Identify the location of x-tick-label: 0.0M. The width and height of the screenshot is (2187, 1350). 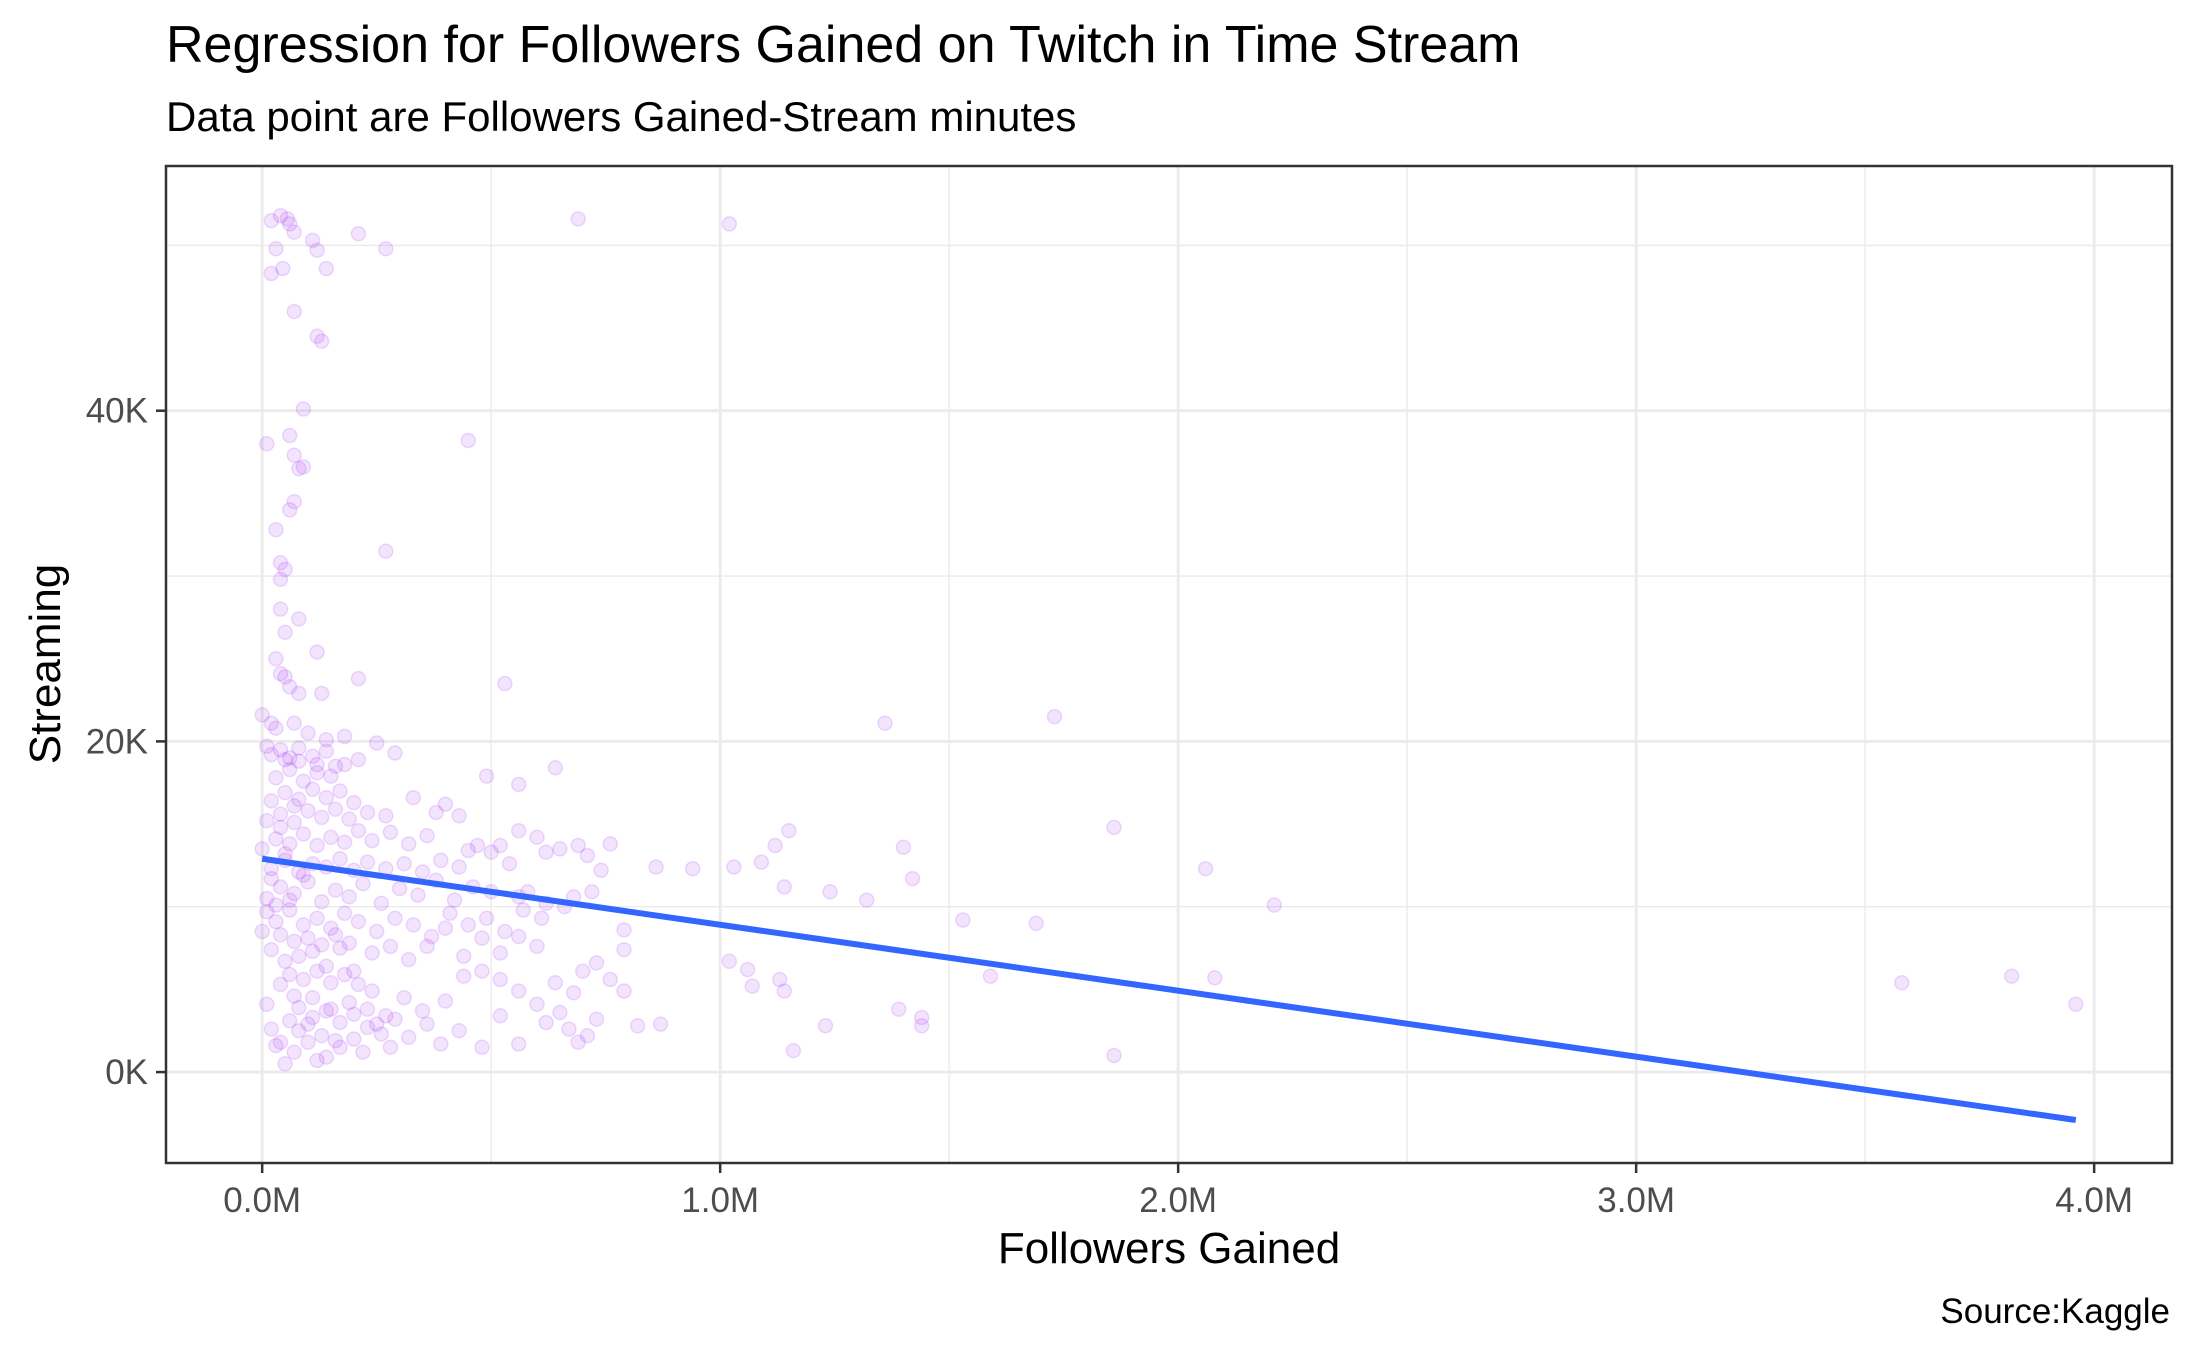
(262, 1200).